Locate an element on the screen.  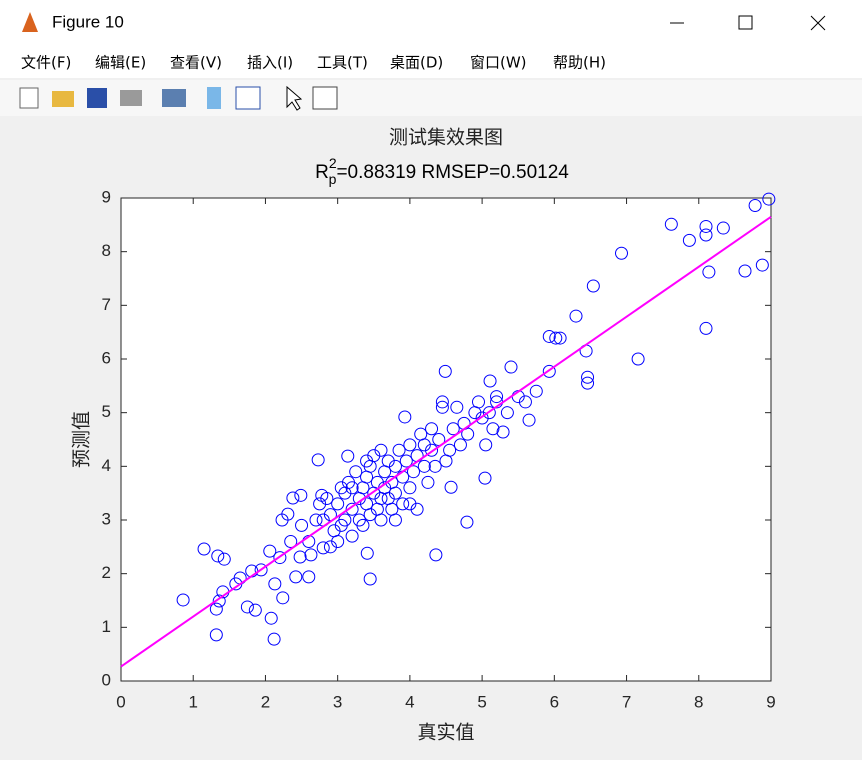
legend-icon is located at coordinates (248, 98).